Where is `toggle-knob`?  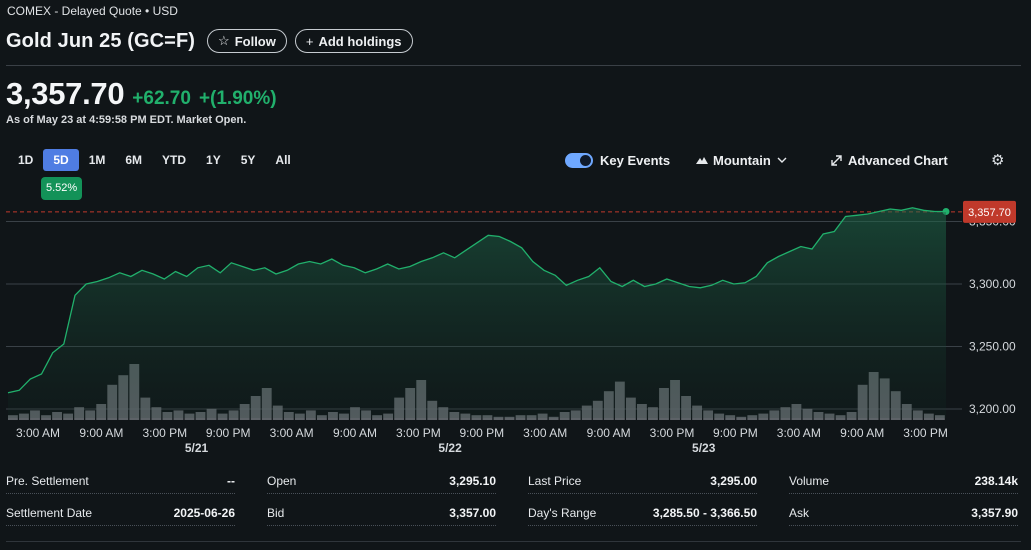 toggle-knob is located at coordinates (585, 160).